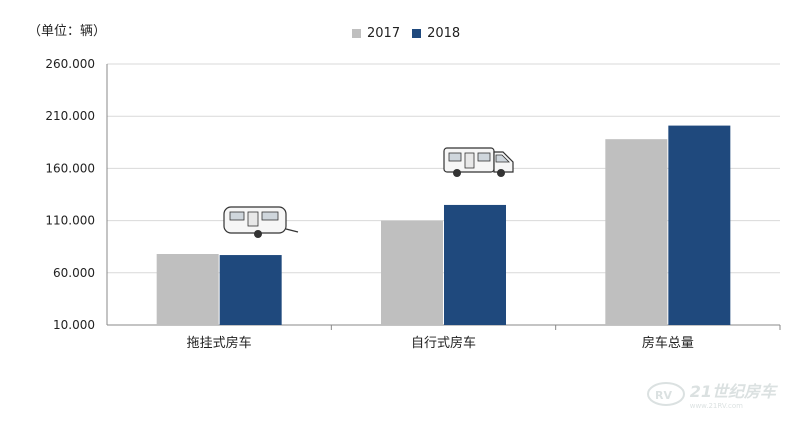 The image size is (800, 430). Describe the element at coordinates (70, 168) in the screenshot. I see `y-tick-label: 160.000` at that location.